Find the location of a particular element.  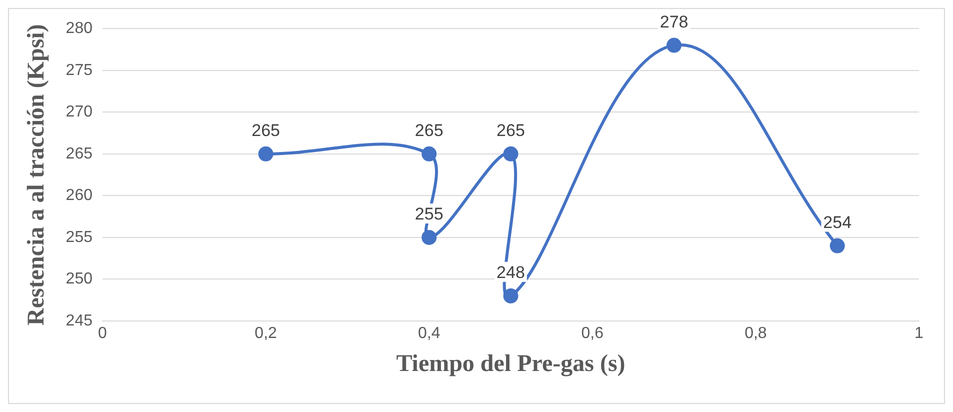

x-tick-label: 1 is located at coordinates (919, 333).